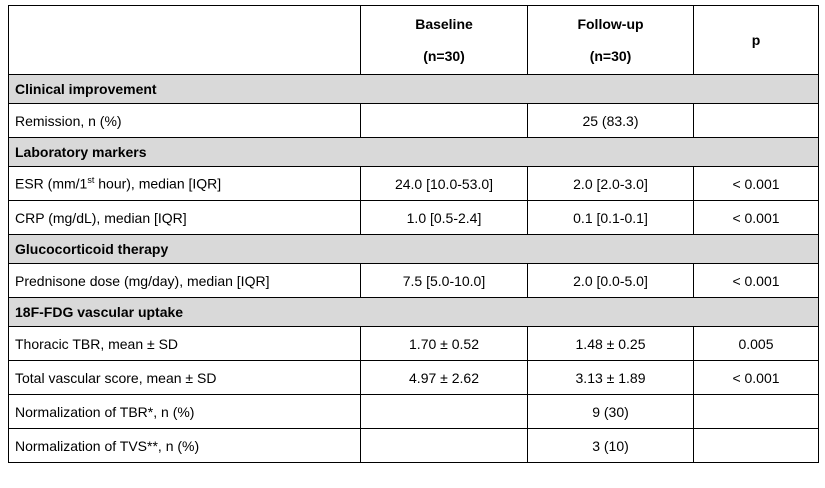  Describe the element at coordinates (610, 343) in the screenshot. I see `value-cell: 1.48 ± 0.25` at that location.